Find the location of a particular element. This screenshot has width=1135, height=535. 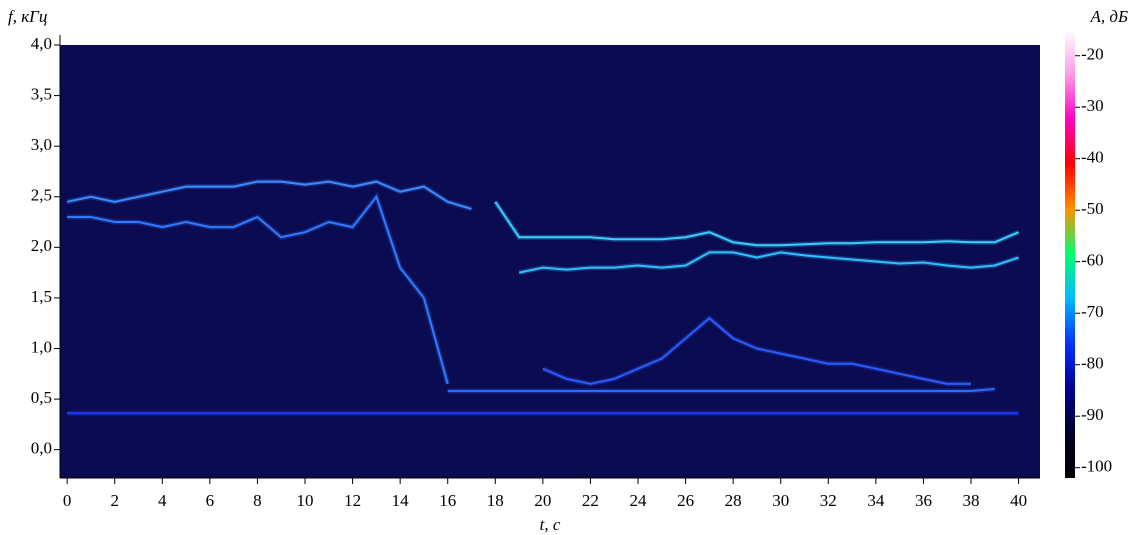

colorbar-tick-label: -40 is located at coordinates (1092, 157).